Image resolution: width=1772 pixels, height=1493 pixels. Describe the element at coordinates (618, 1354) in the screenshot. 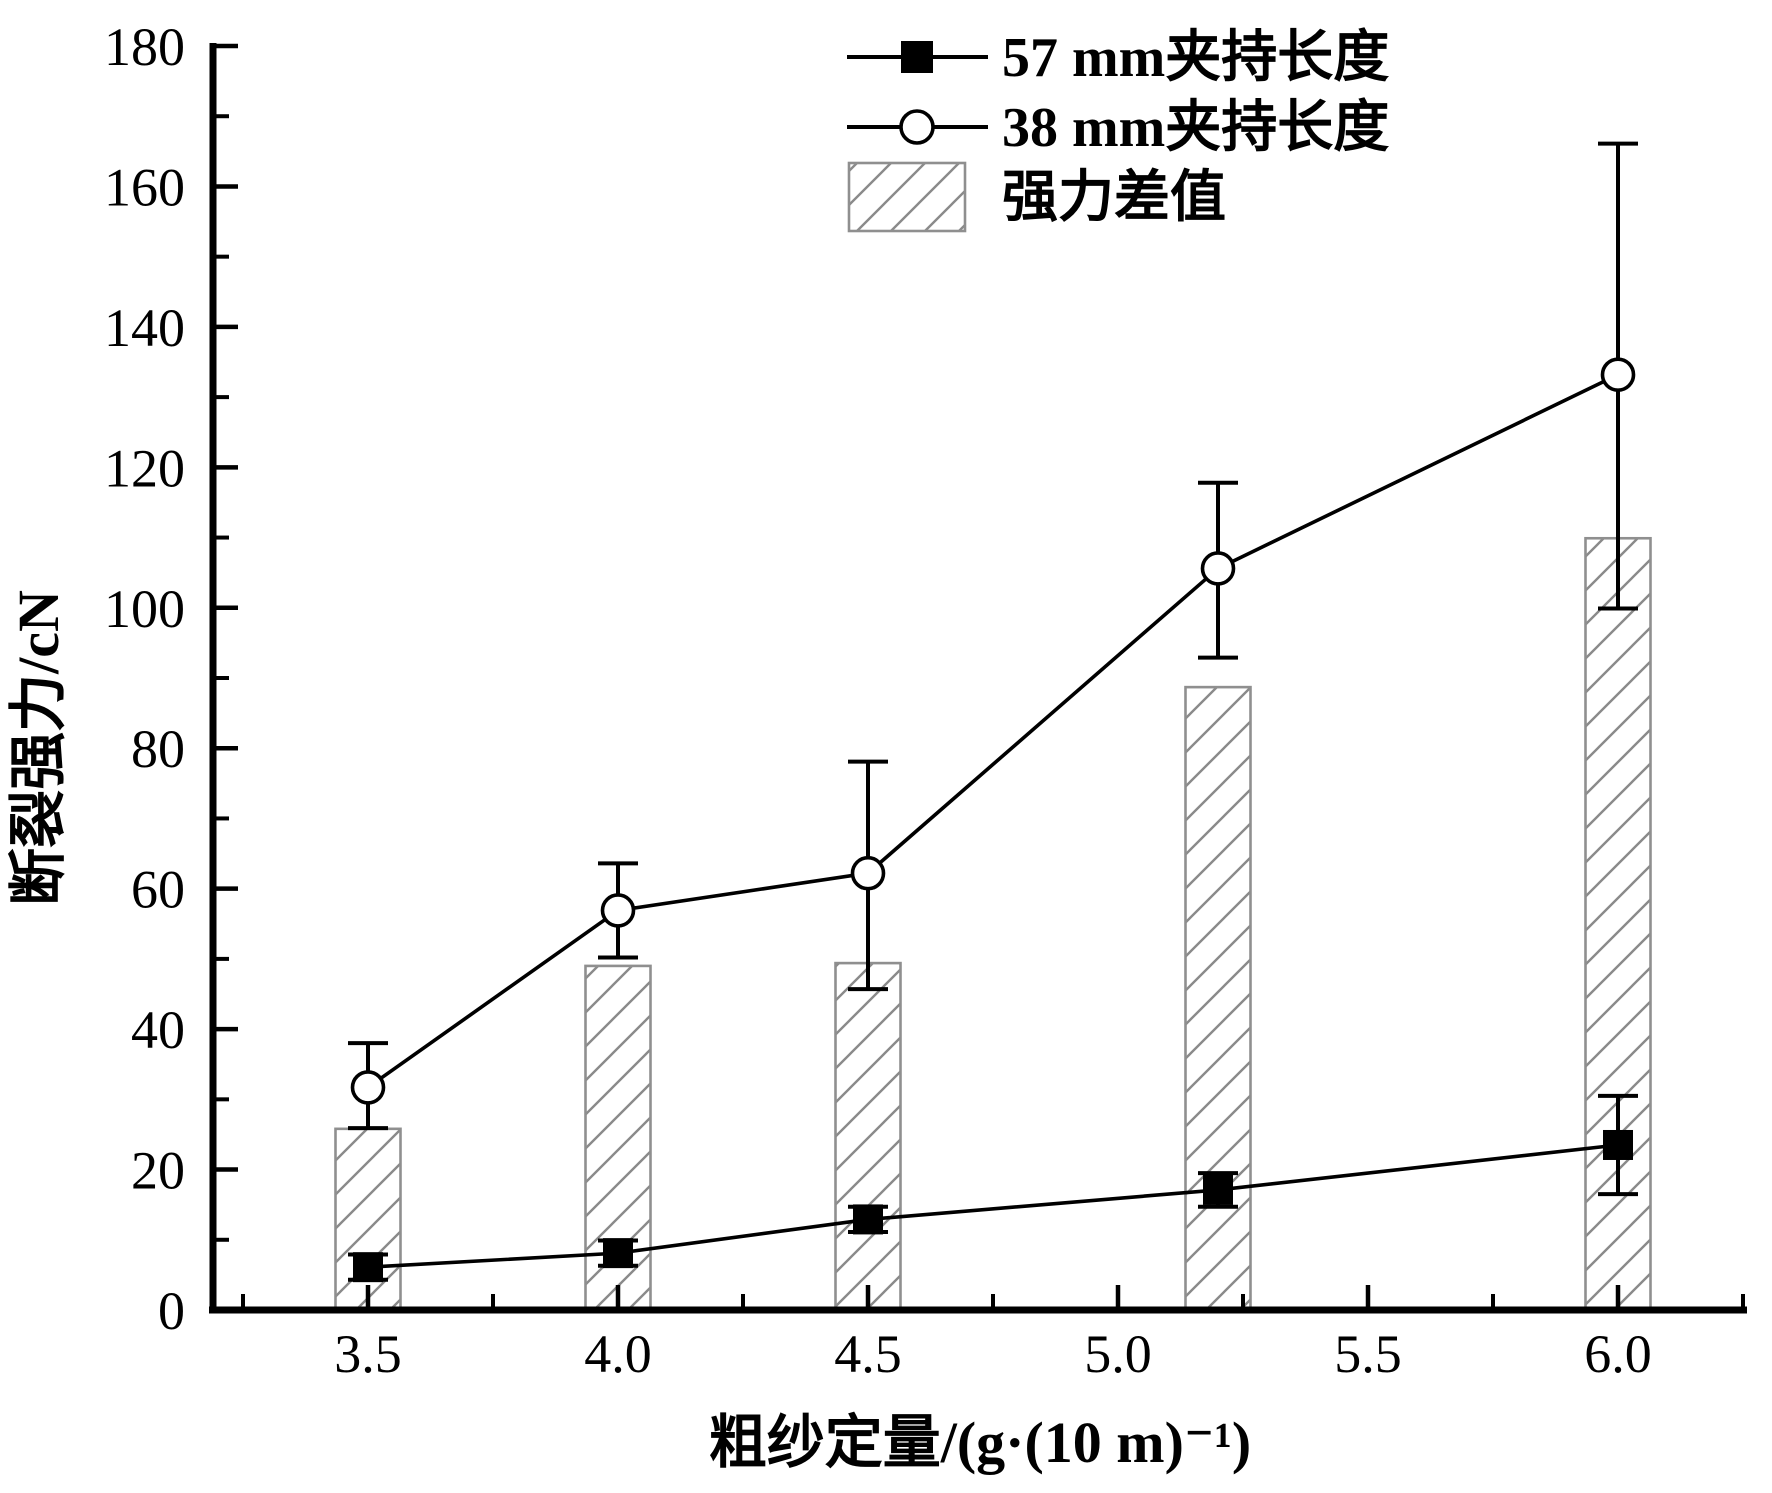

I see `x-tick-label: 4.0` at that location.